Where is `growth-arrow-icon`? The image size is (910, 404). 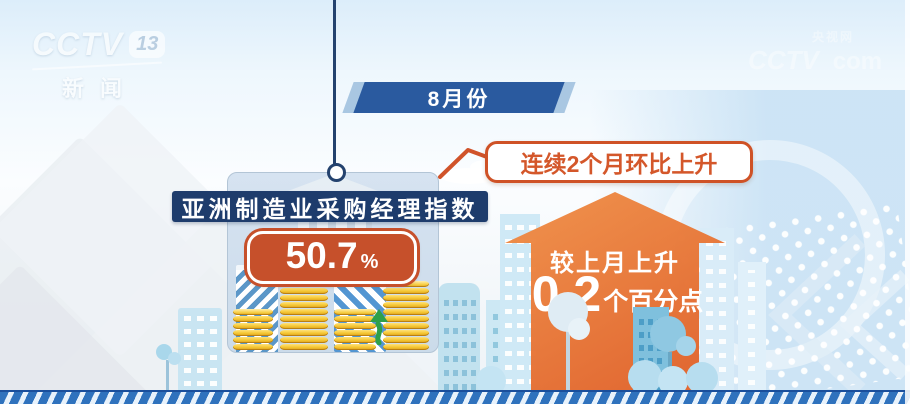
growth-arrow-icon is located at coordinates (379, 327).